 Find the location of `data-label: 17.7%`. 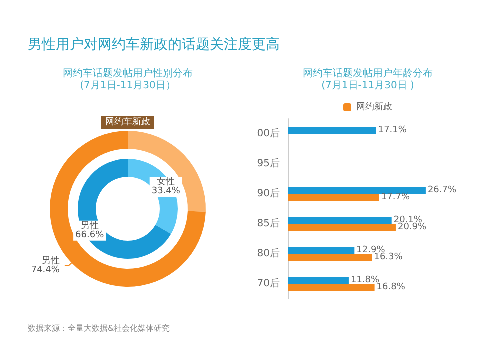

data-label: 17.7% is located at coordinates (395, 197).